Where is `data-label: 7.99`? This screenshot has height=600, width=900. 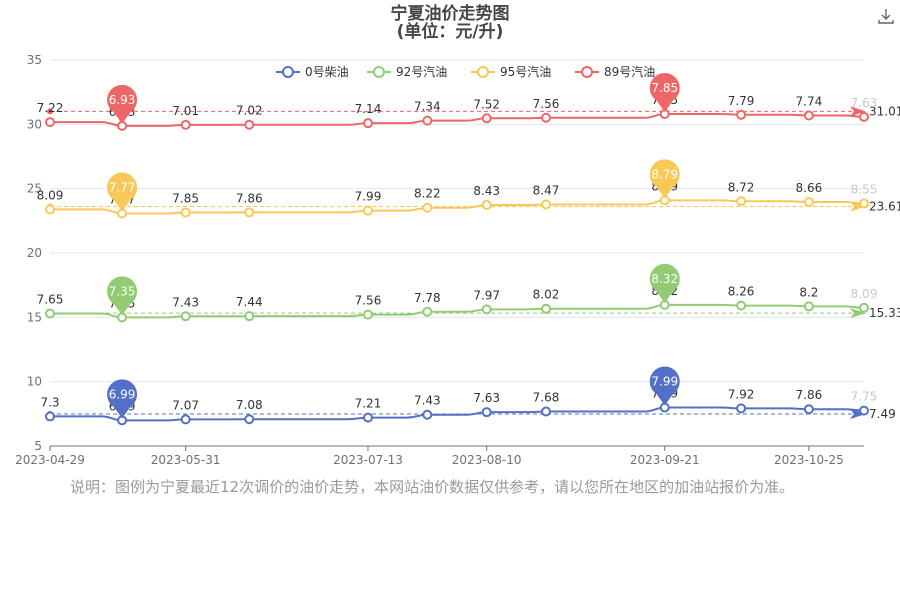
data-label: 7.99 is located at coordinates (368, 197).